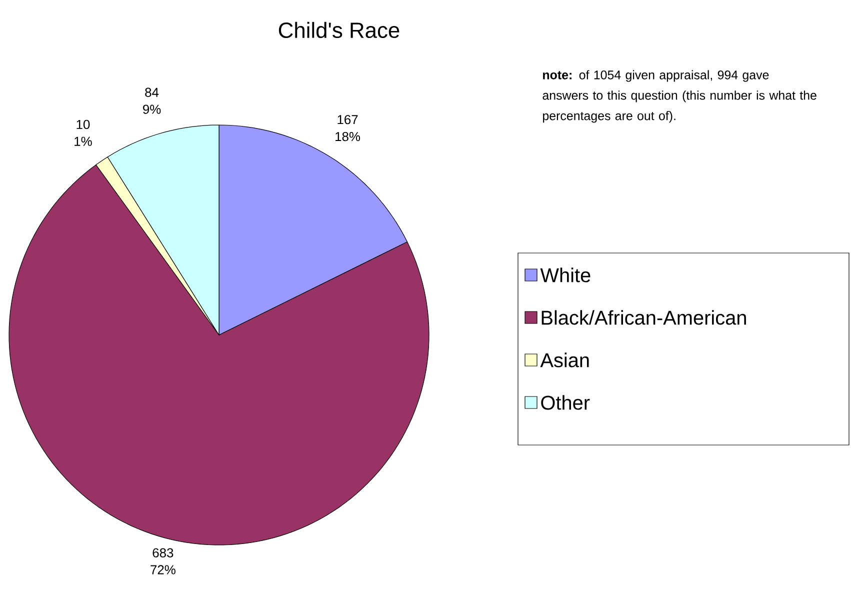 This screenshot has width=851, height=590. I want to click on legend-label: Black/African-American, so click(644, 317).